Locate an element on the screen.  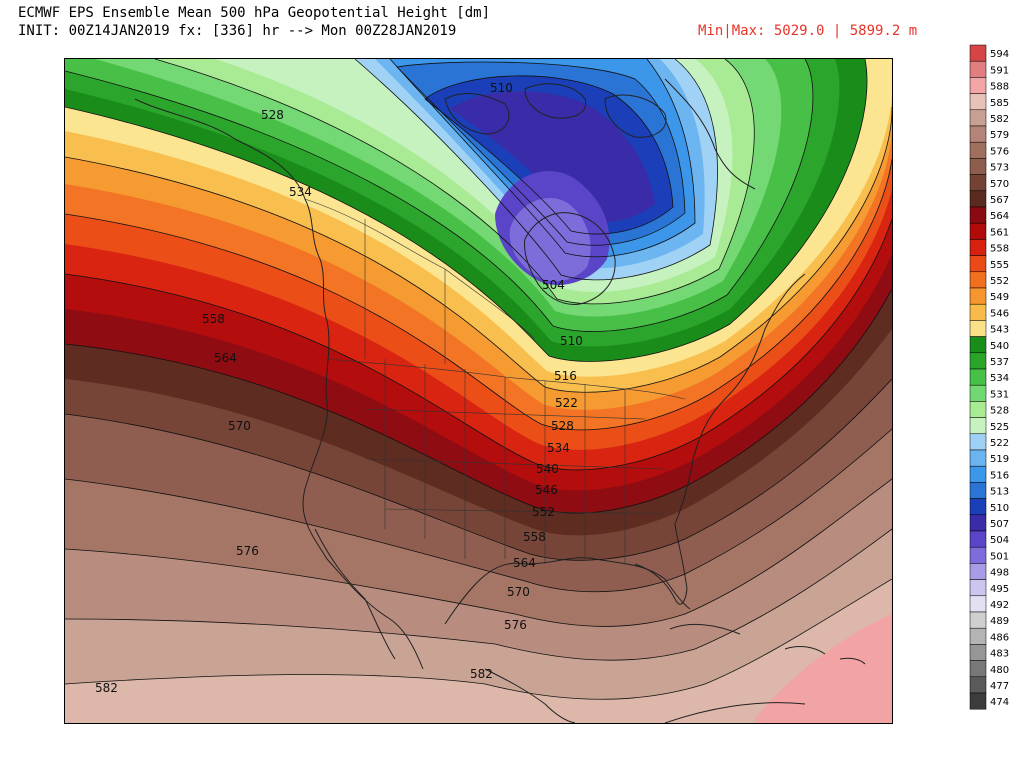
legend-label-561: 561 is located at coordinates (999, 232).